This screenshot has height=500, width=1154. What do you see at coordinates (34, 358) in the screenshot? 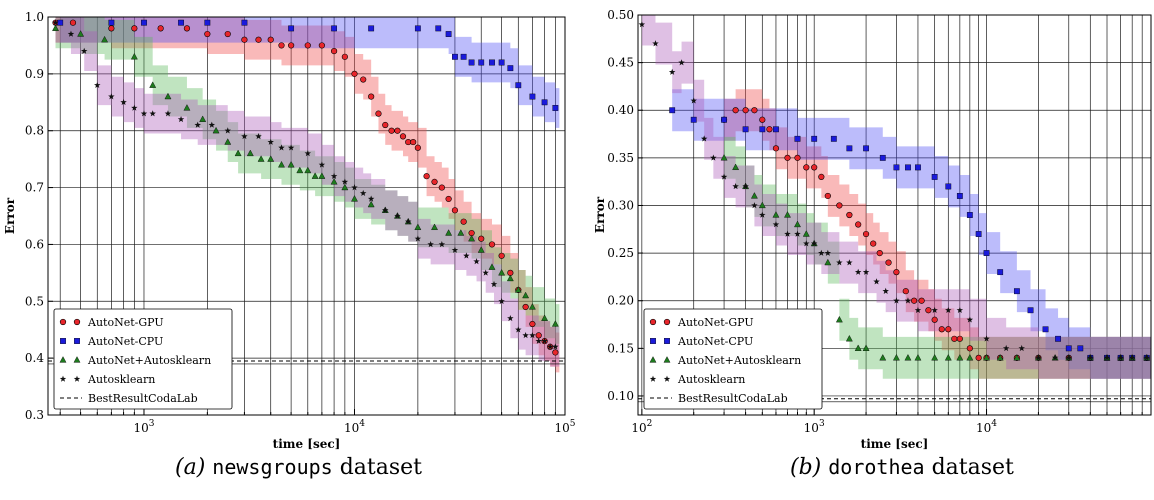
I see `y-tick-label: 0.4` at bounding box center [34, 358].